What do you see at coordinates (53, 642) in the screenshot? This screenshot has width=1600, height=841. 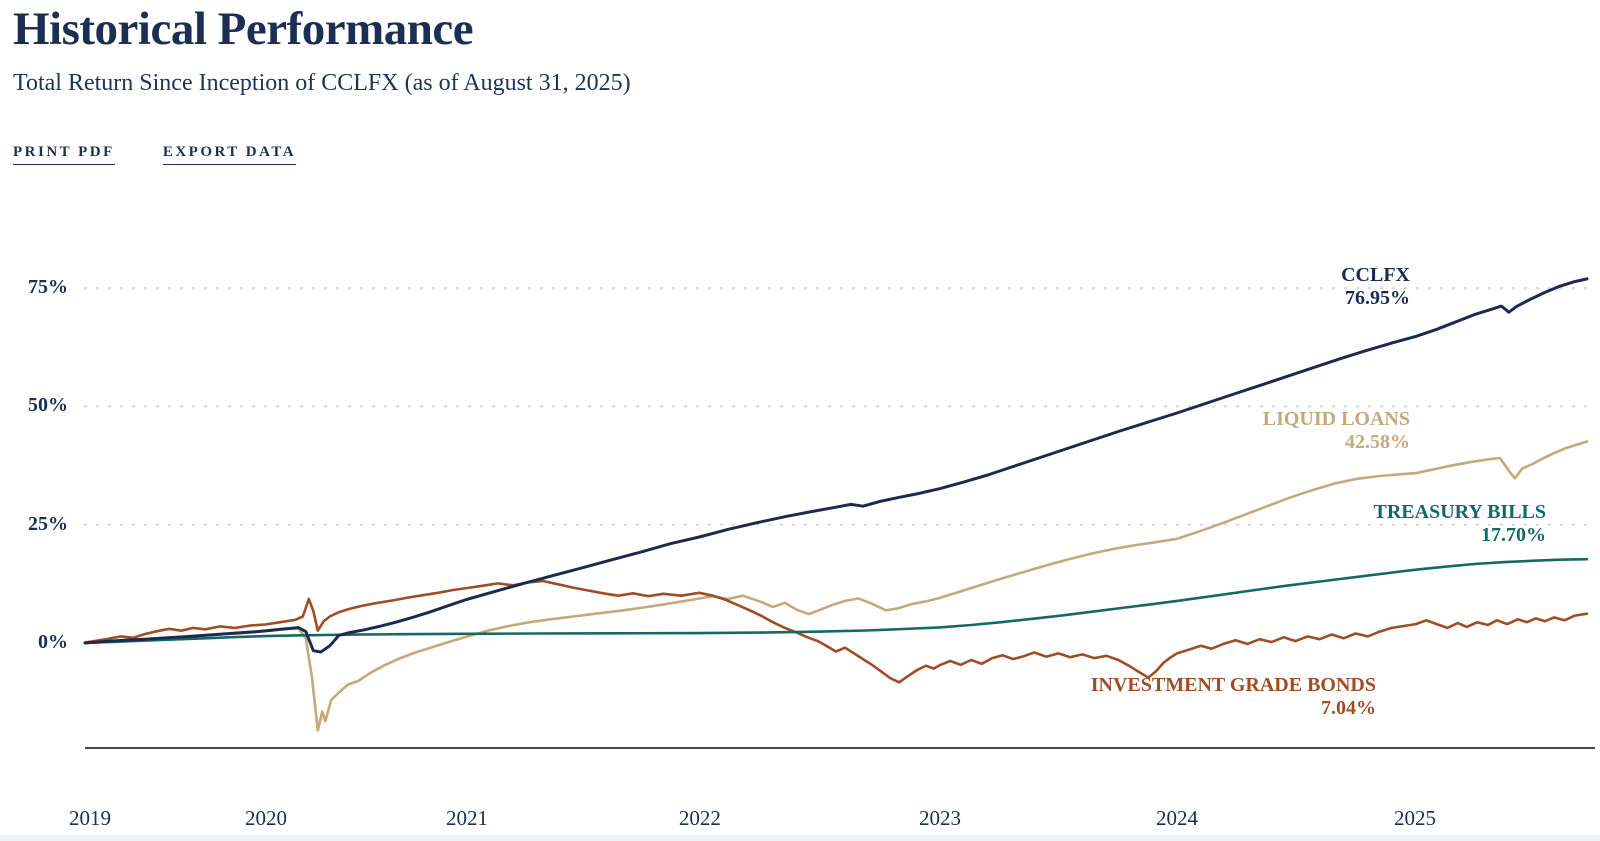 I see `y-tick-0pct: 0%` at bounding box center [53, 642].